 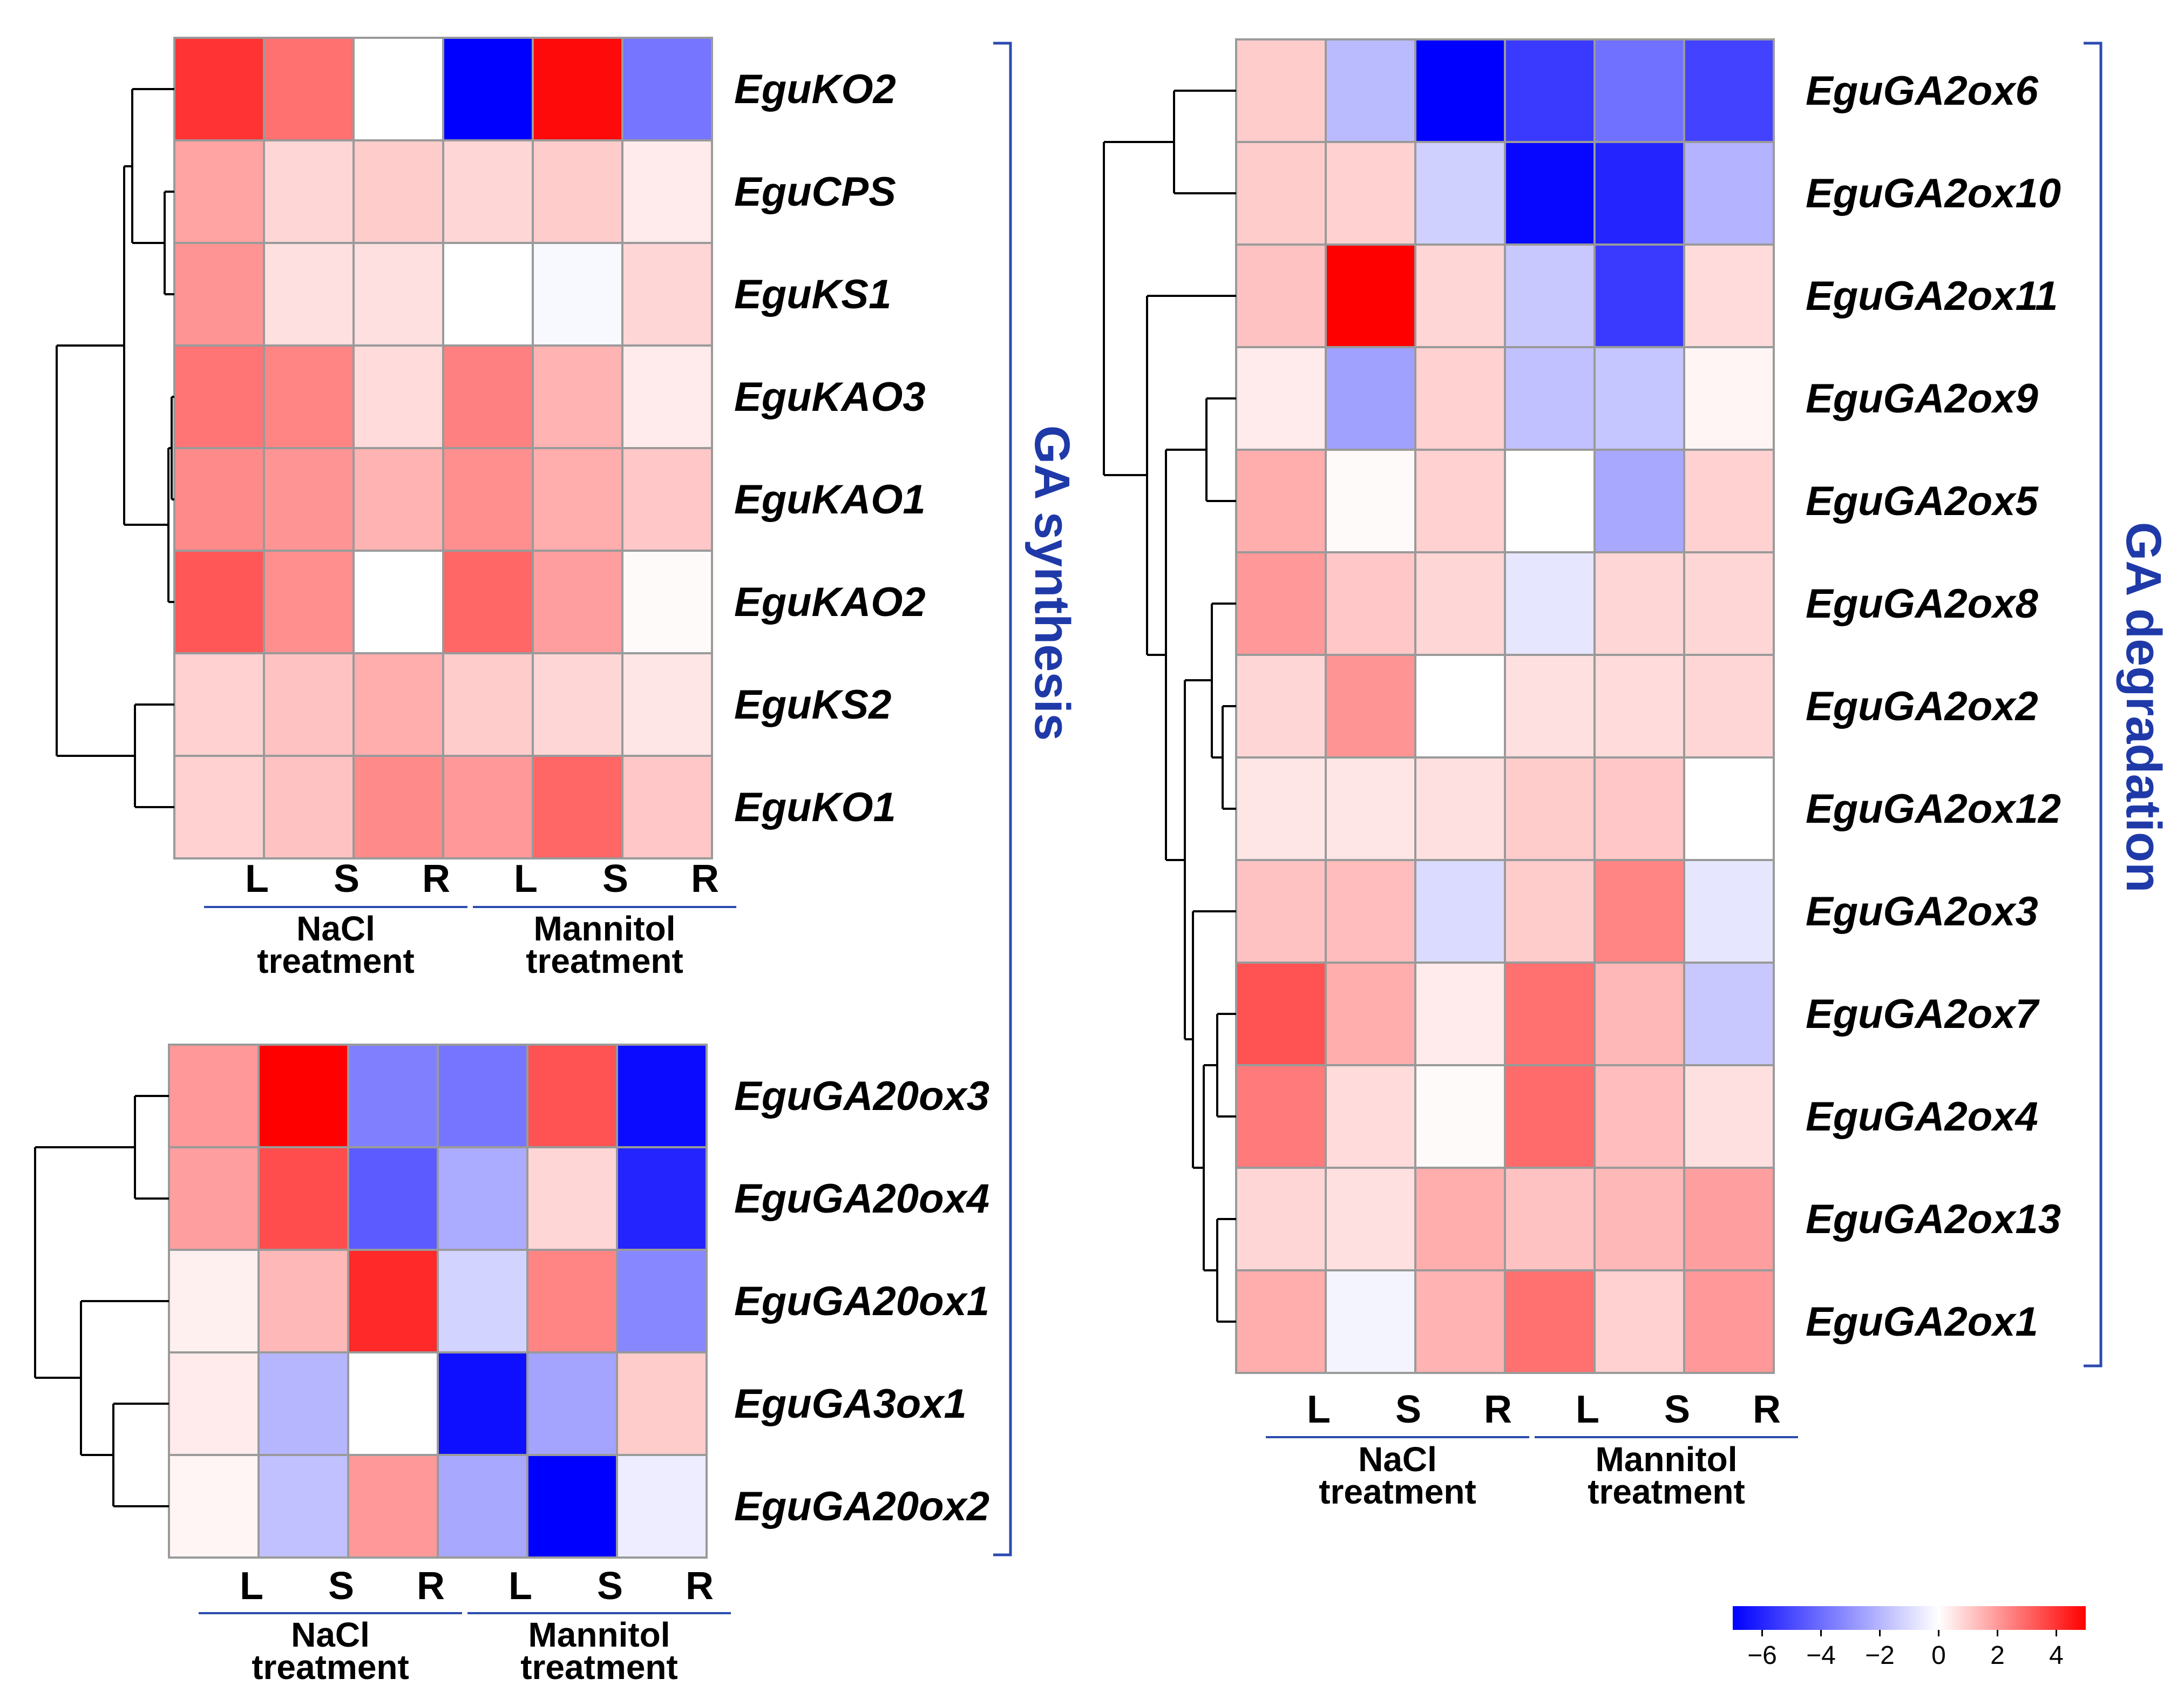 What do you see at coordinates (1880, 1655) in the screenshot?
I see `colorbar-tick-label: −2` at bounding box center [1880, 1655].